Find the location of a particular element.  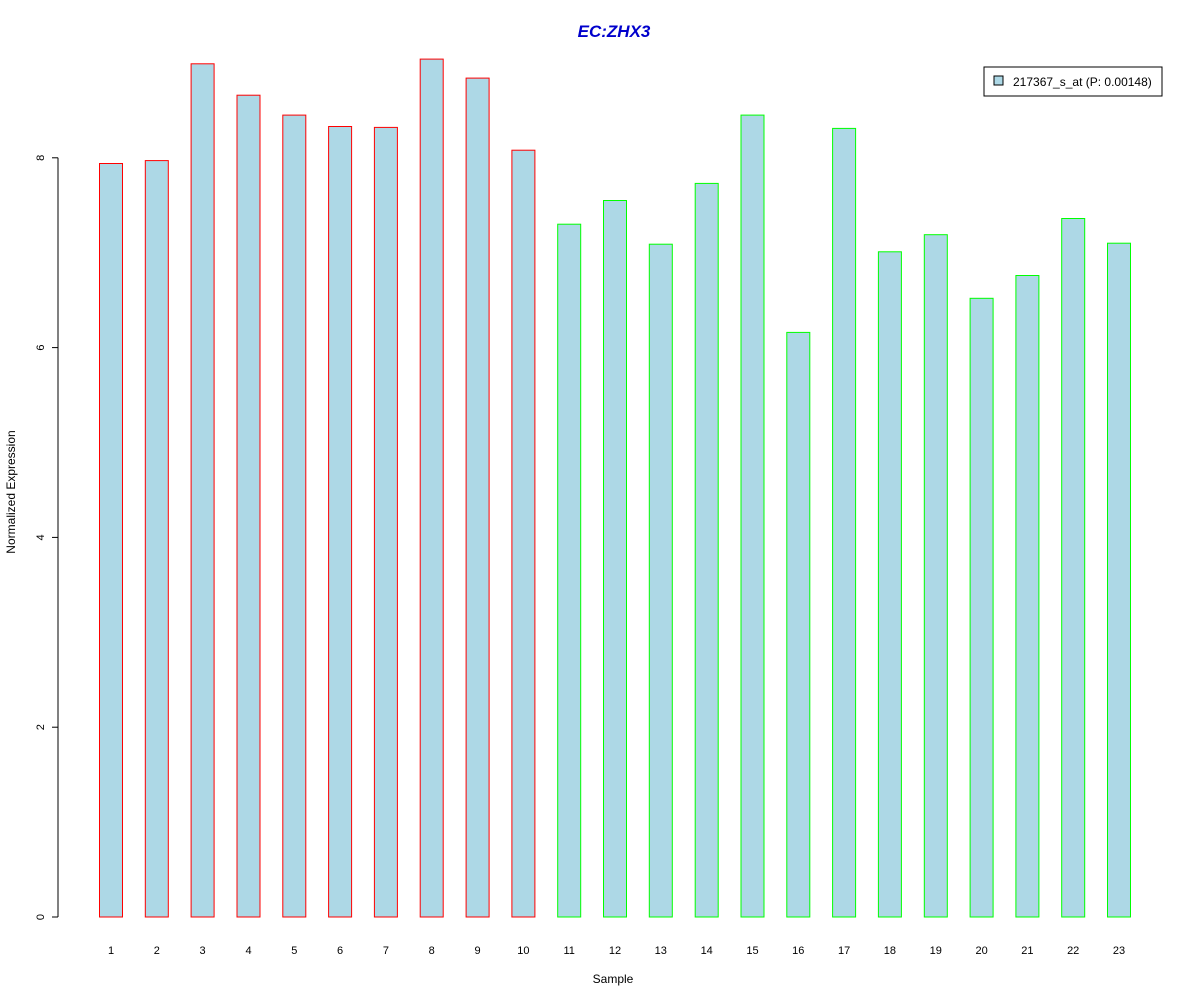

x-tick-label: 21 is located at coordinates (1027, 951).